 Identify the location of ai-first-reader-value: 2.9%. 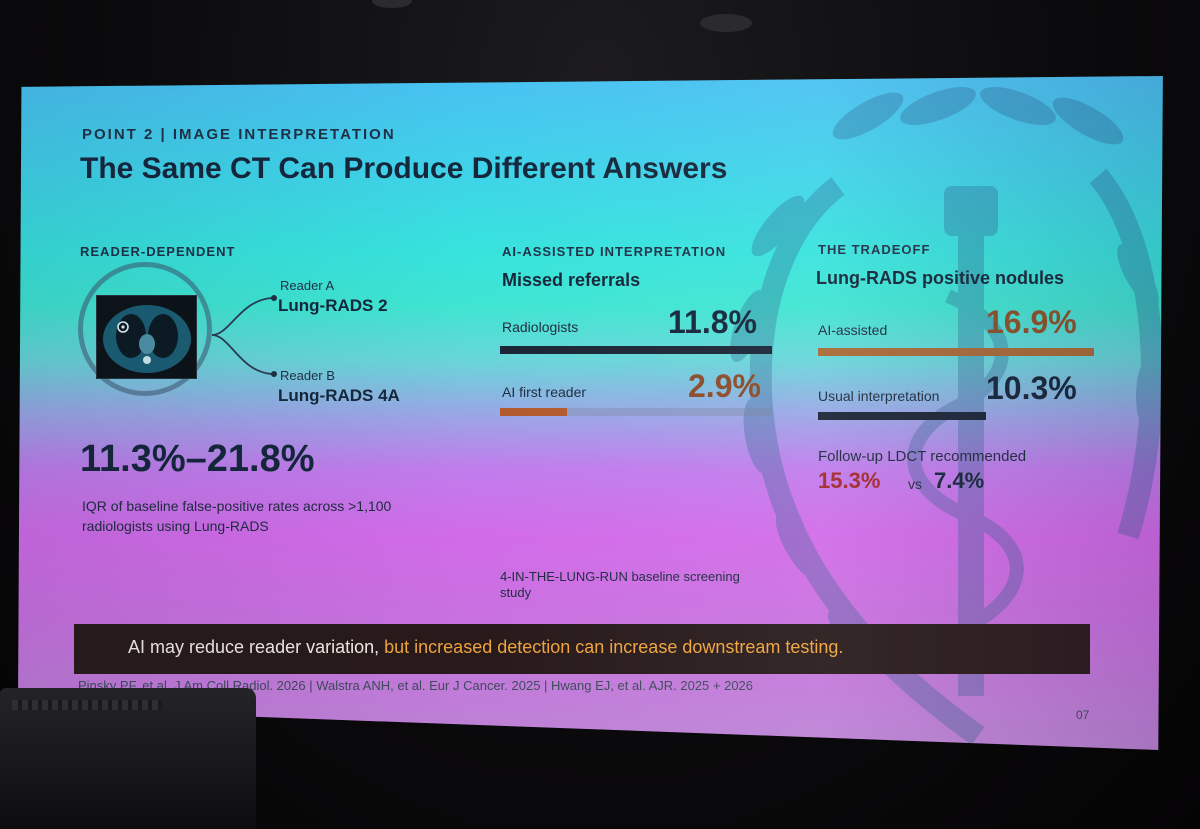
(724, 386).